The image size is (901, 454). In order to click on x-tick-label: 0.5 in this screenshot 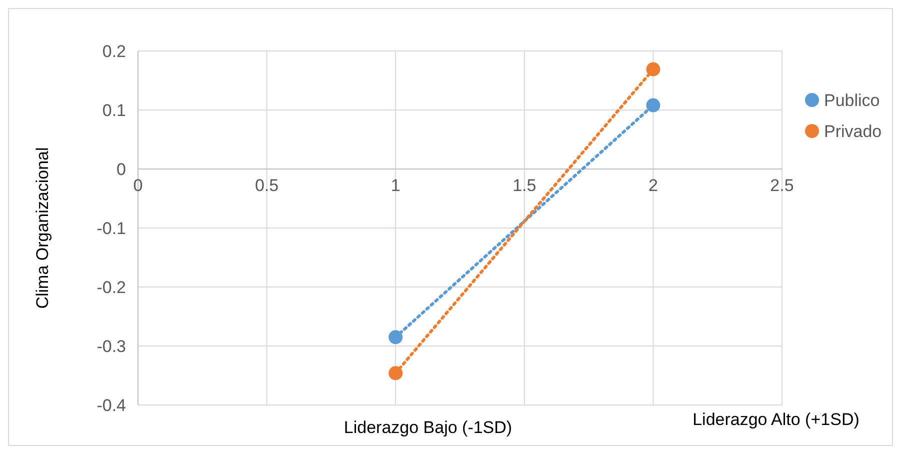, I will do `click(266, 185)`.